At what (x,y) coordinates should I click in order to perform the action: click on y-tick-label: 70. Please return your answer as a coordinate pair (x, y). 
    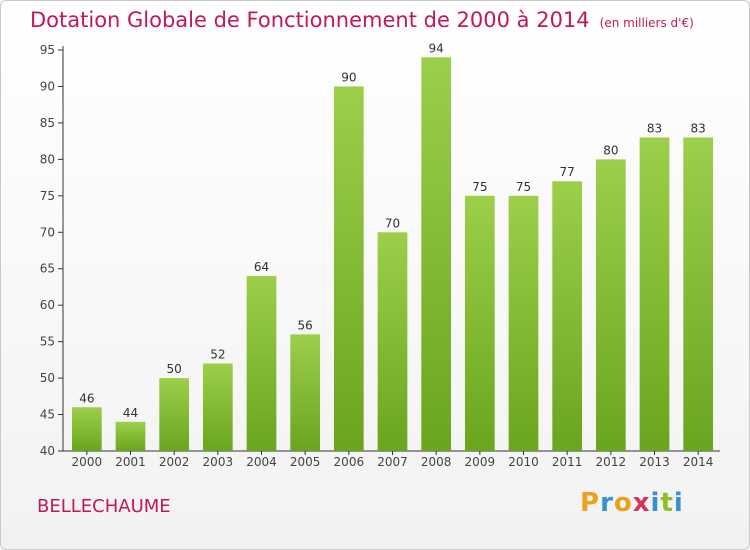
    Looking at the image, I should click on (47, 232).